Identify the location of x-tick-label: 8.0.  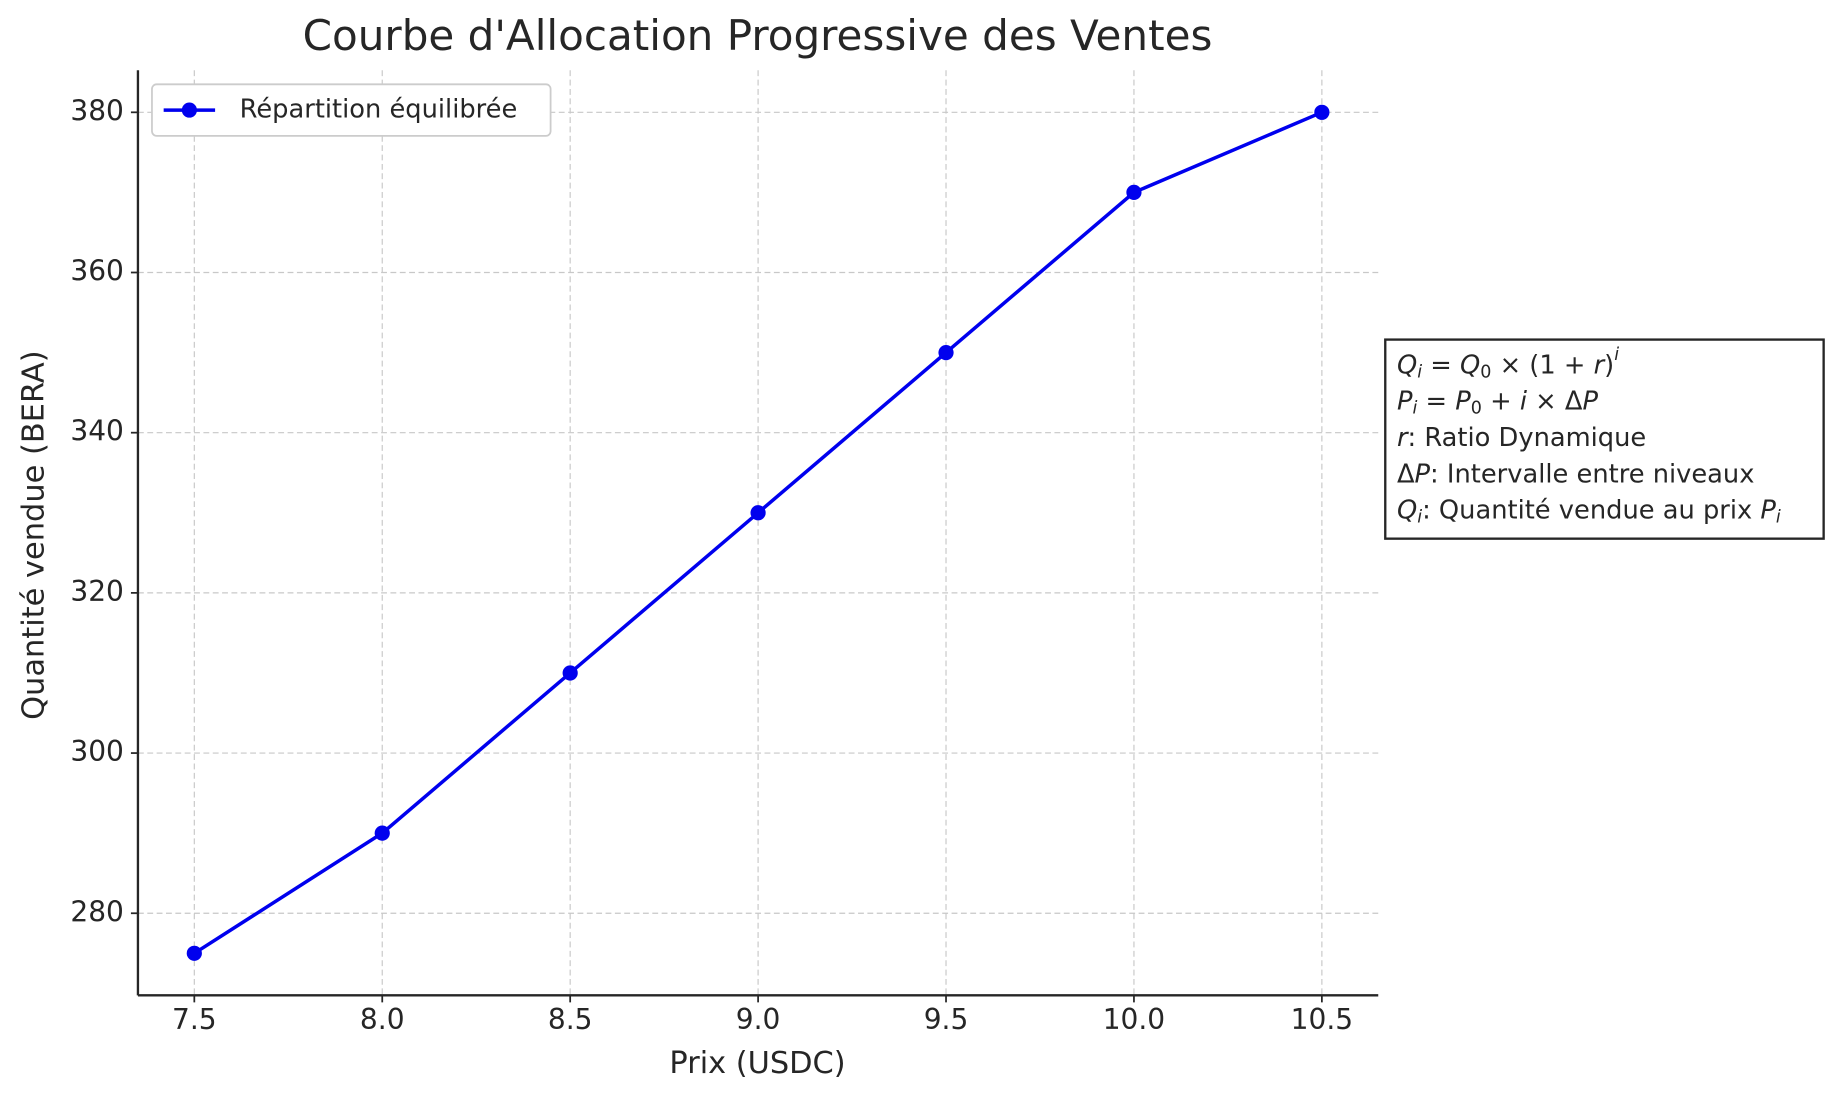
(382, 1019).